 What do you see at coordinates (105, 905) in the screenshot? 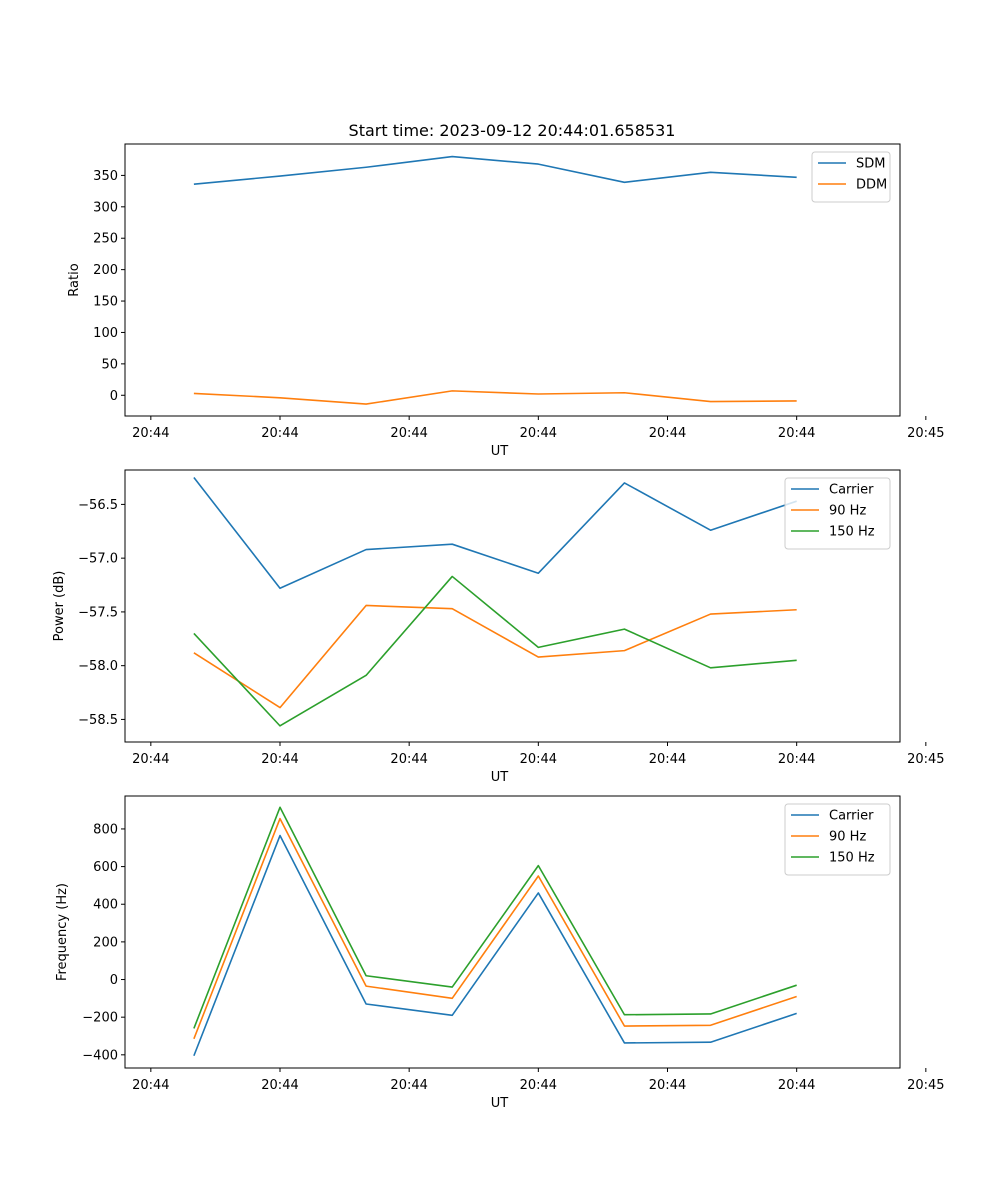
I see `y-tick-label: 400` at bounding box center [105, 905].